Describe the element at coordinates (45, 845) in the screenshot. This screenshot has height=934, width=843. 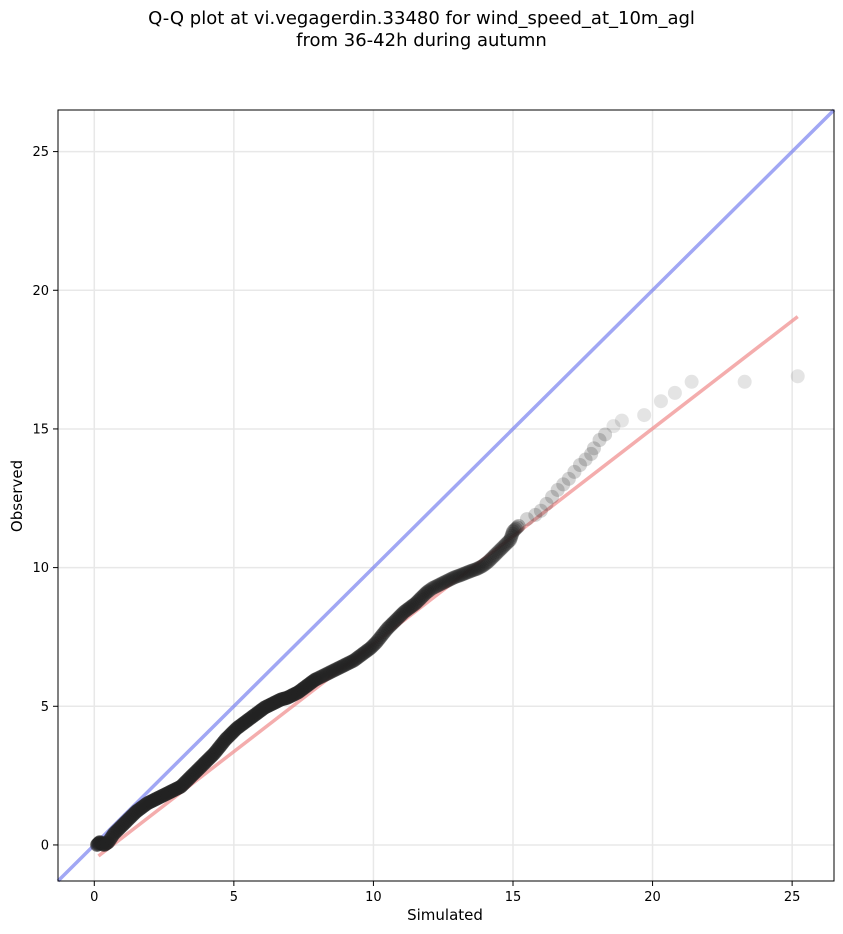
I see `y-tick-label: 0` at that location.